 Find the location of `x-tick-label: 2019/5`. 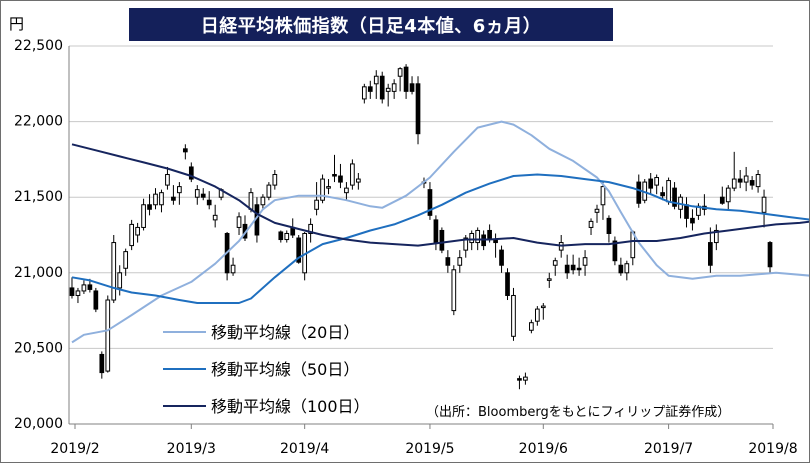

x-tick-label: 2019/5 is located at coordinates (429, 449).